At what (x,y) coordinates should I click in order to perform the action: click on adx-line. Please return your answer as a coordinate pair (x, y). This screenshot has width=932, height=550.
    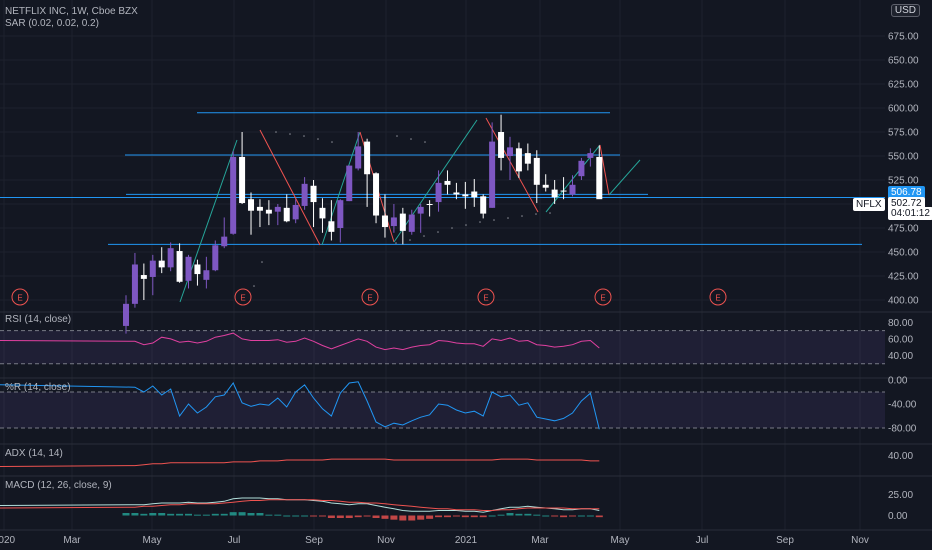
    Looking at the image, I should click on (299, 462).